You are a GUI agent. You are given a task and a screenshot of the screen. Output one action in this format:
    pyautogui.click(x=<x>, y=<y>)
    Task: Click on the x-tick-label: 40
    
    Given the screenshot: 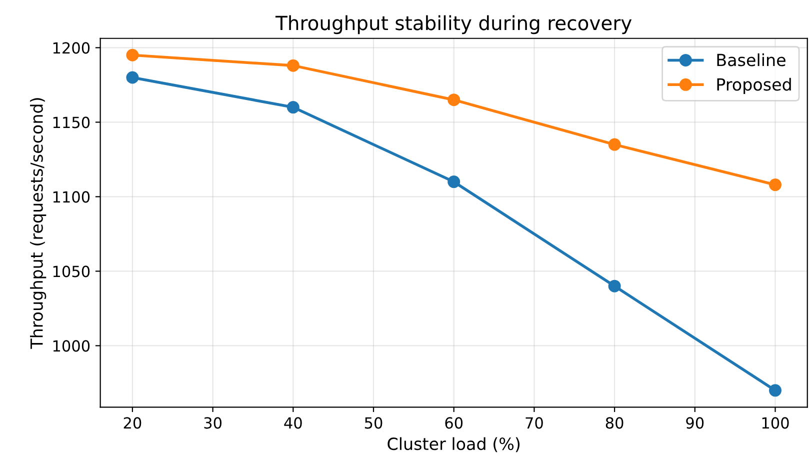 What is the action you would take?
    pyautogui.click(x=293, y=423)
    